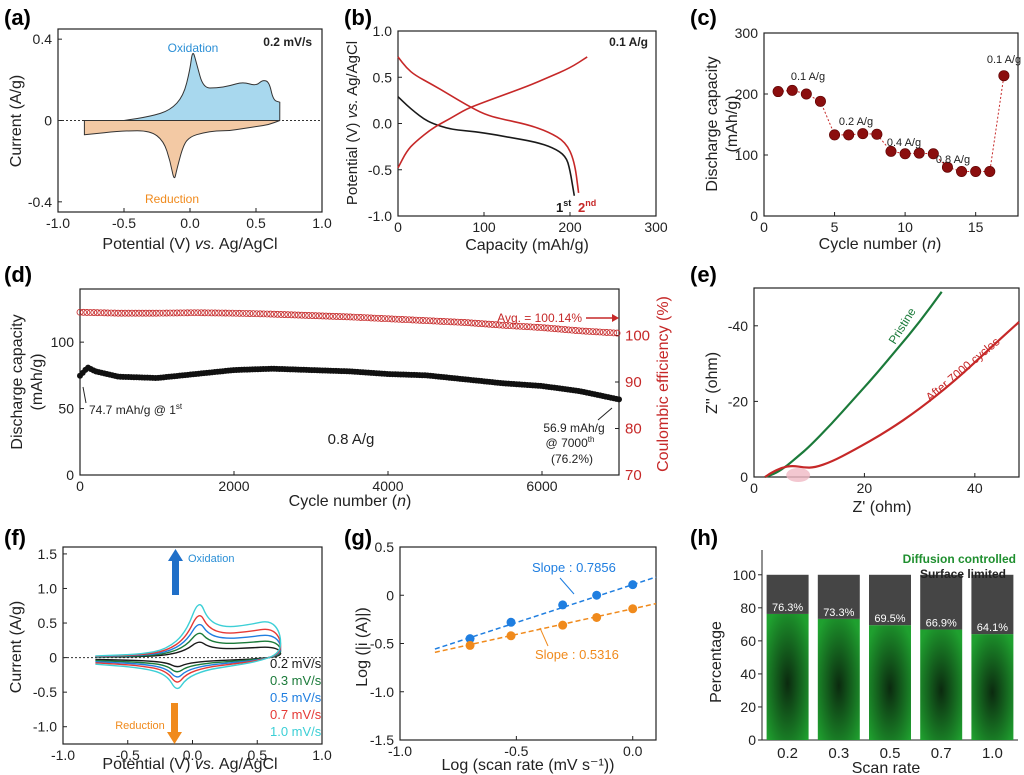  What do you see at coordinates (382, 740) in the screenshot?
I see `y-tick-label: -1.5` at bounding box center [382, 740].